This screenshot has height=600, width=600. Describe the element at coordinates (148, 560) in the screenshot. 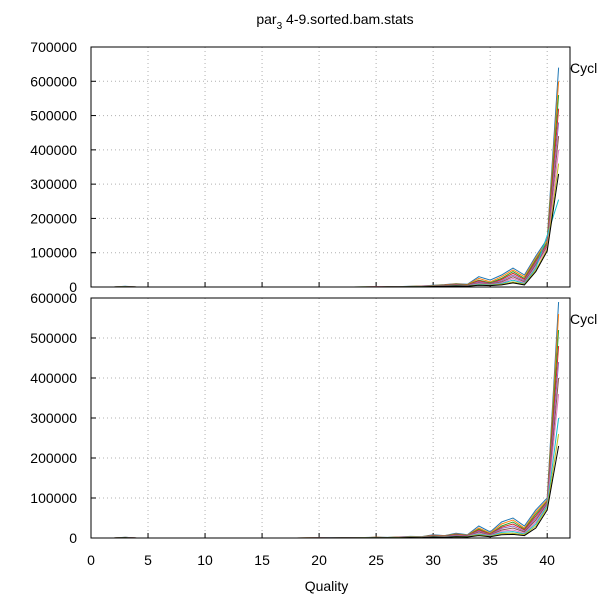

I see `x-tick-label: 5` at that location.